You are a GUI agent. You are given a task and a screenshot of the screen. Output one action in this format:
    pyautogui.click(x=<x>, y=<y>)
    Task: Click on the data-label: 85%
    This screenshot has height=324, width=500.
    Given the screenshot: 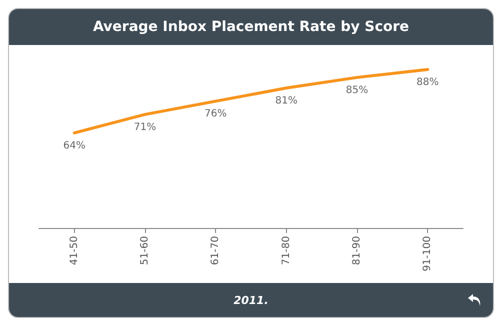 What is the action you would take?
    pyautogui.click(x=357, y=90)
    